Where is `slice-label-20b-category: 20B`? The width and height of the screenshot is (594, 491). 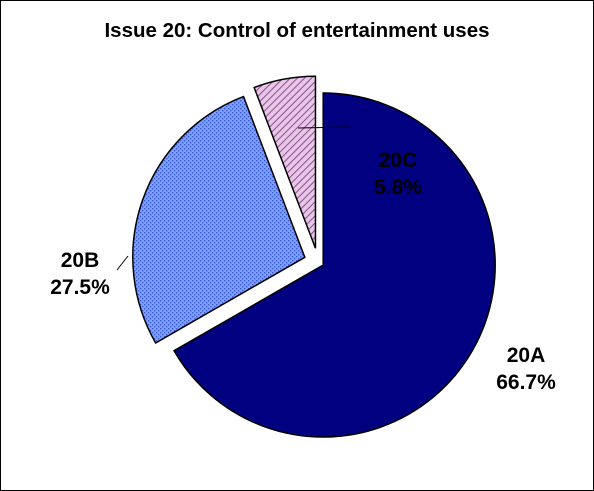 slice-label-20b-category: 20B is located at coordinates (80, 260).